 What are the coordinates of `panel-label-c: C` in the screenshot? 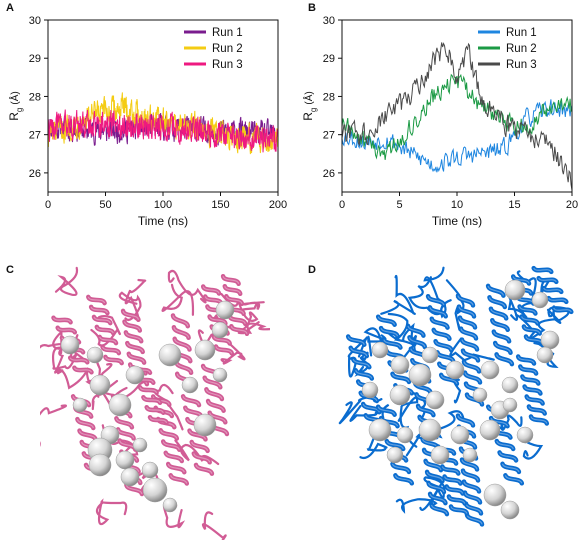 It's located at (10, 270).